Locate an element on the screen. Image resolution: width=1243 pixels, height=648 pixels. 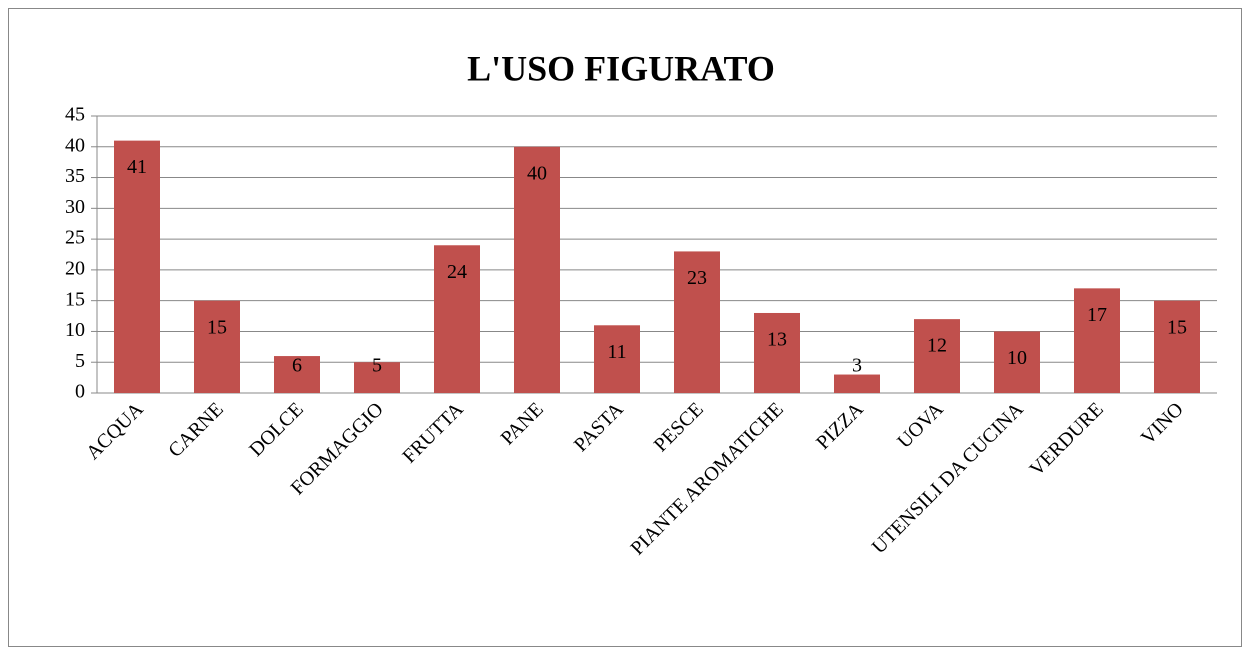
data-label: 41 is located at coordinates (137, 167).